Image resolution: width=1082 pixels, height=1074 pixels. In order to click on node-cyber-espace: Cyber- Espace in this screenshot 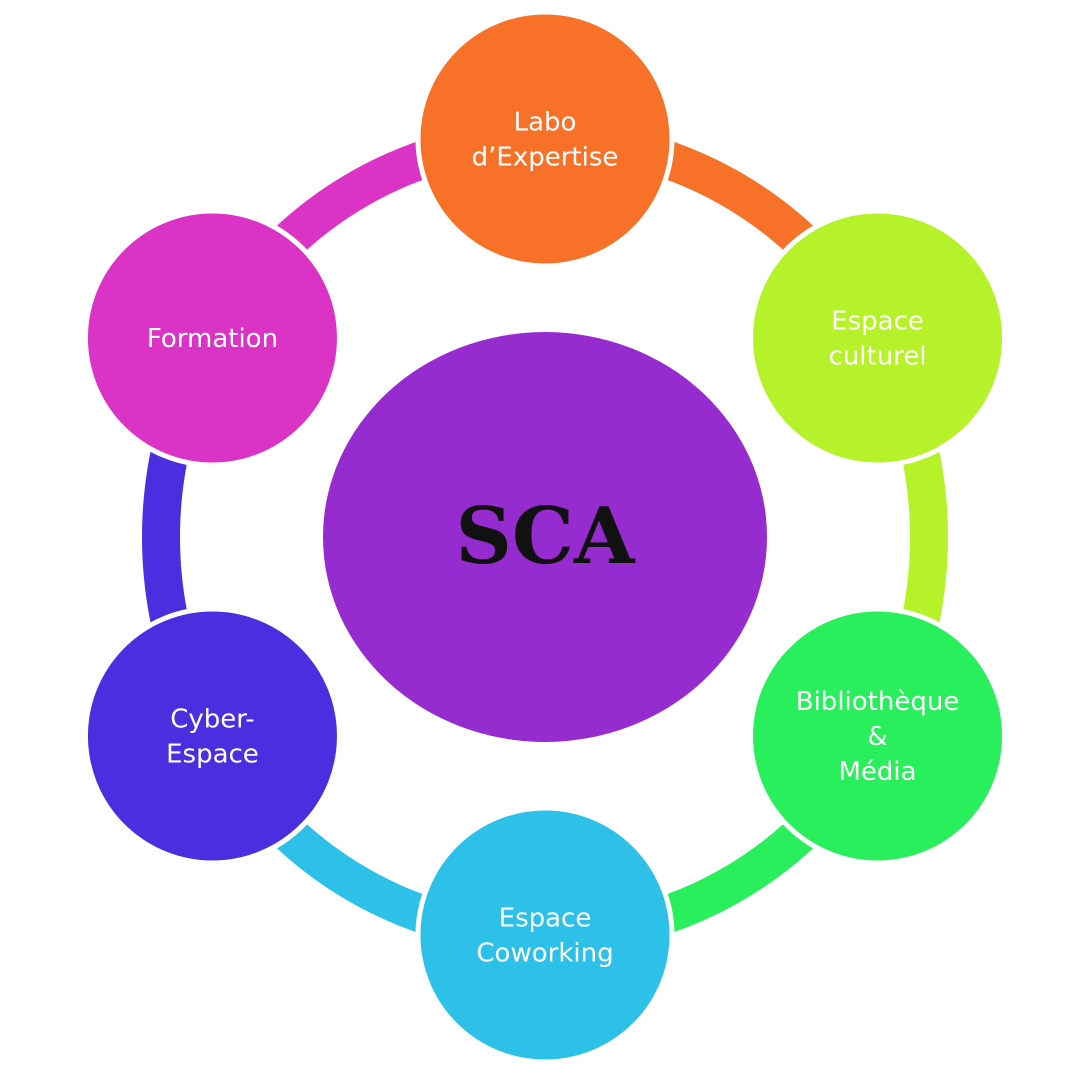, I will do `click(212, 736)`.